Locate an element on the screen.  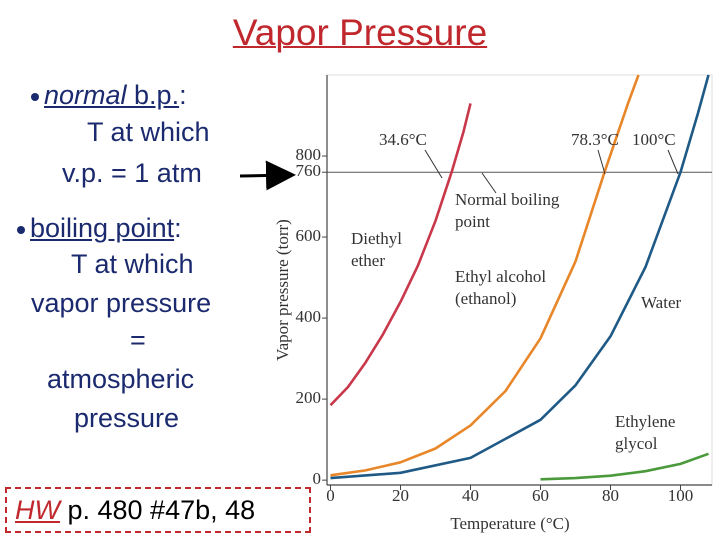
bullet-line: vapor pressure is located at coordinates (121, 303).